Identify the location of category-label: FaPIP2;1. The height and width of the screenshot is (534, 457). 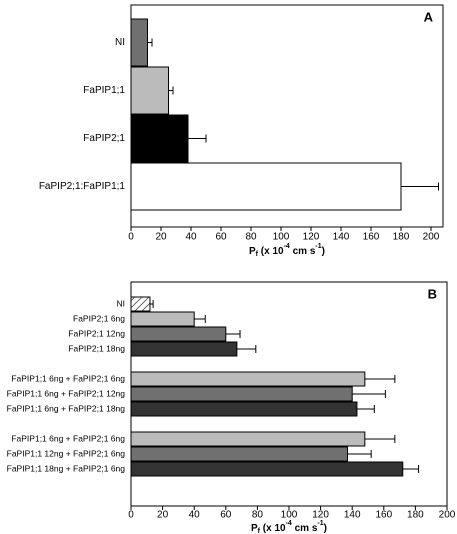
(104, 138).